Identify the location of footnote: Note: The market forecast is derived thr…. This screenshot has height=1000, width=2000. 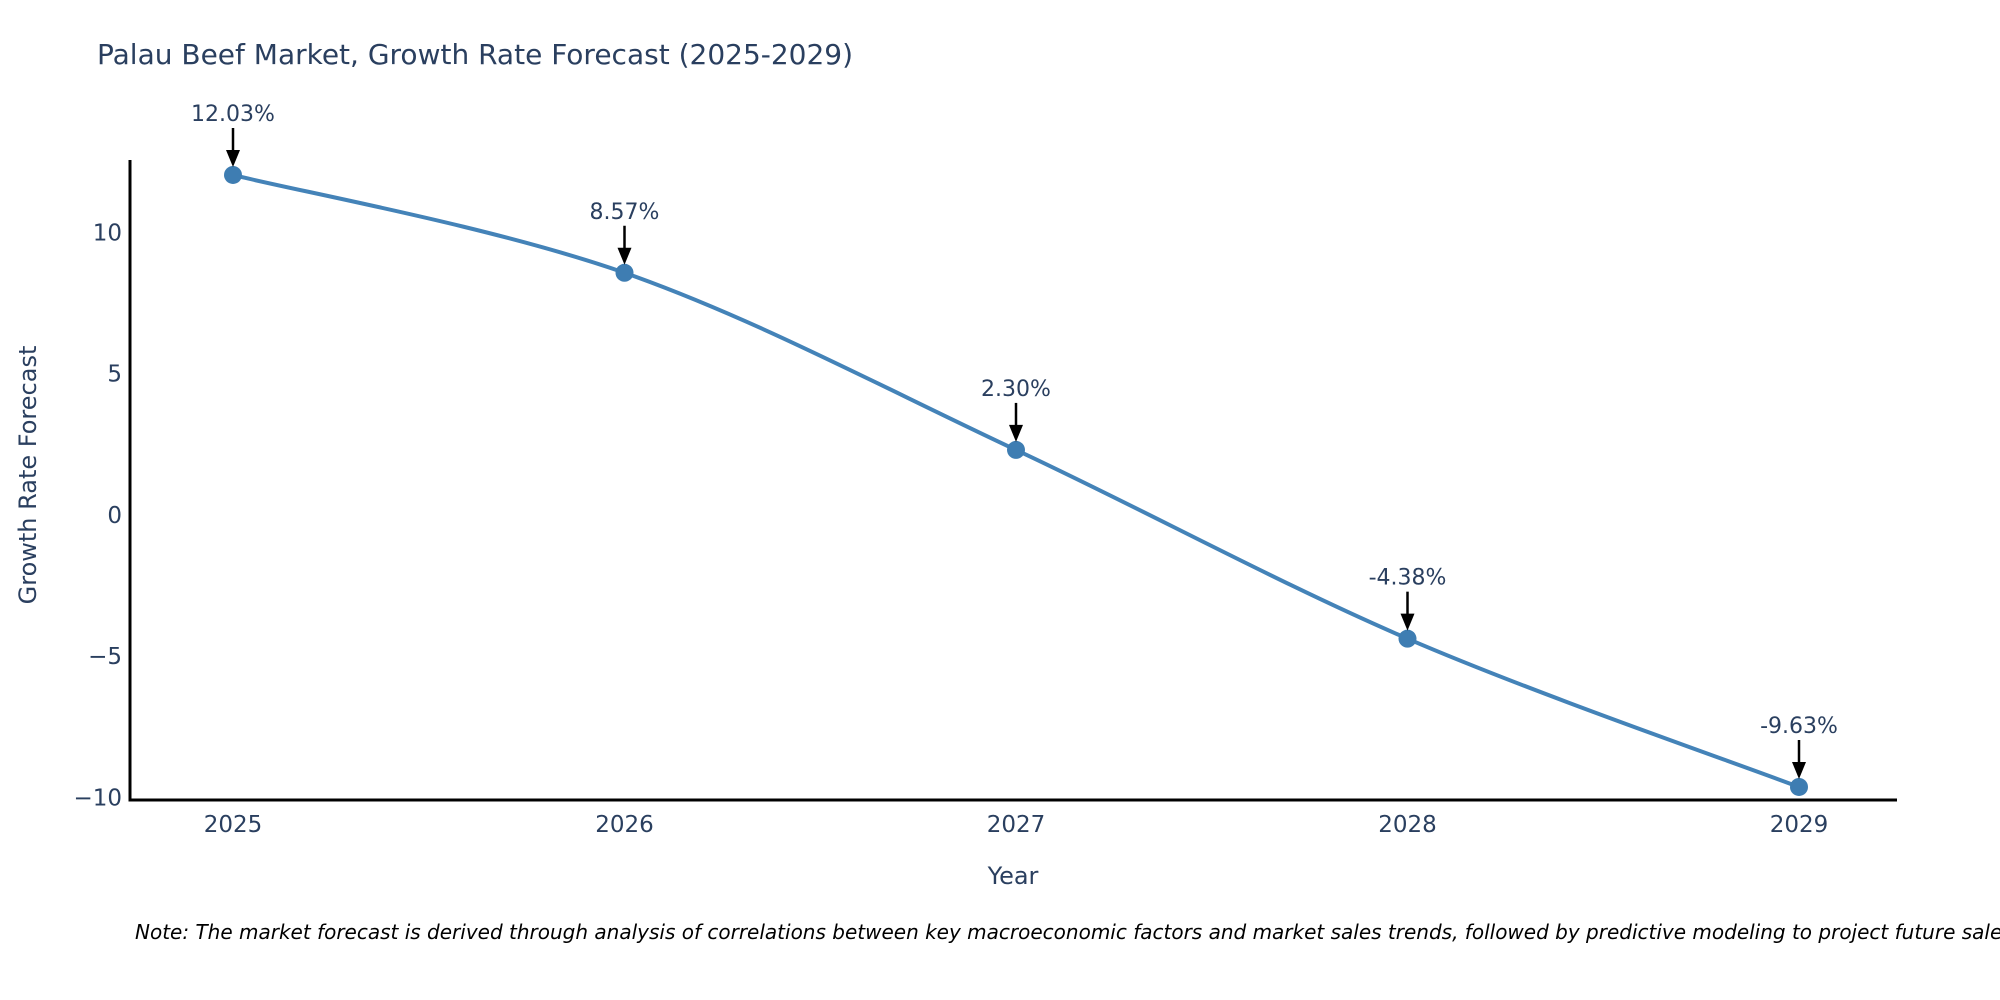
(1067, 932).